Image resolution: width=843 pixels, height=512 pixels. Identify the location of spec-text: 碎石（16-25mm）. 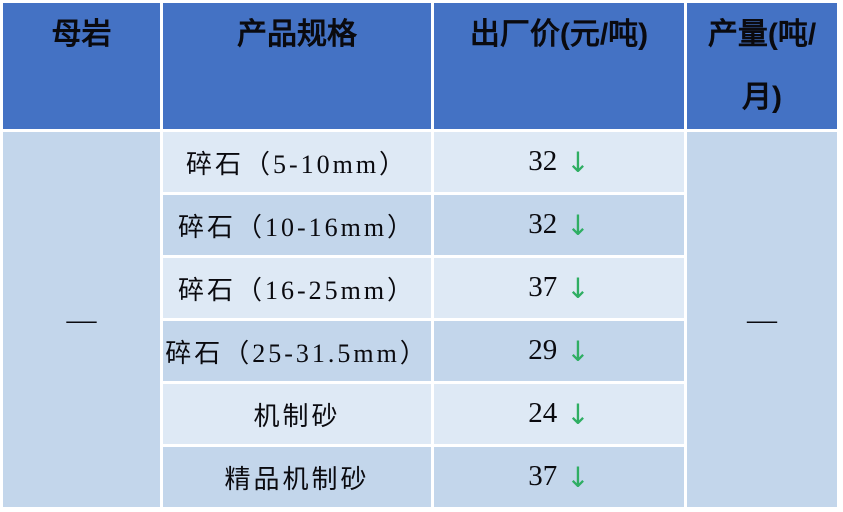
(297, 290).